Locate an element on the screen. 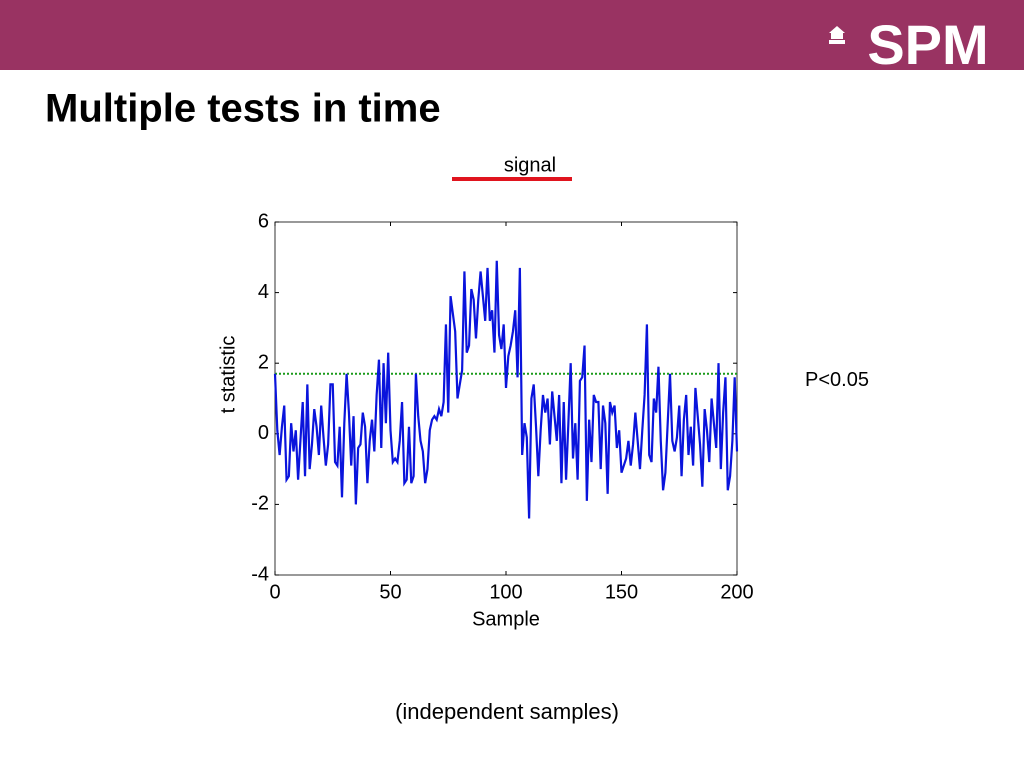 The image size is (1024, 768). x-tick-label: 0 is located at coordinates (274, 592).